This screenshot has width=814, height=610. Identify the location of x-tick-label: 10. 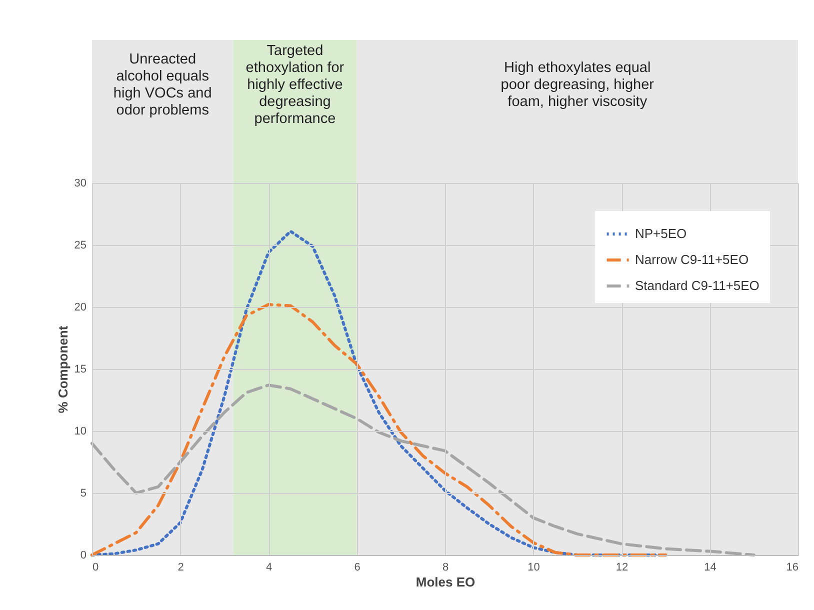
(534, 568).